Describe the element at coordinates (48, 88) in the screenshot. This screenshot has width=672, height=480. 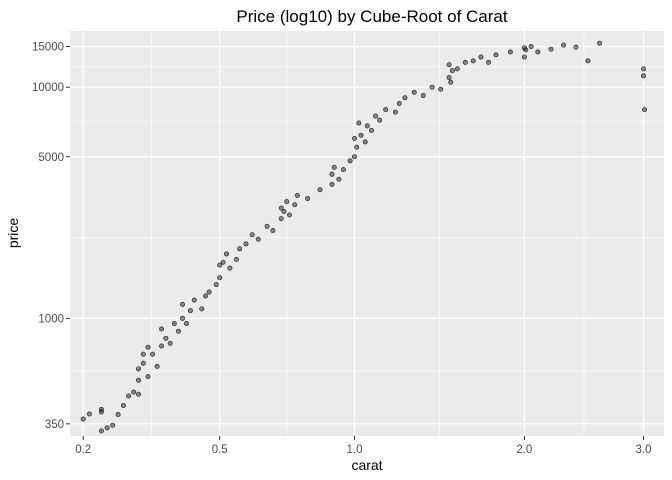
I see `y-tick-label: 10000` at that location.